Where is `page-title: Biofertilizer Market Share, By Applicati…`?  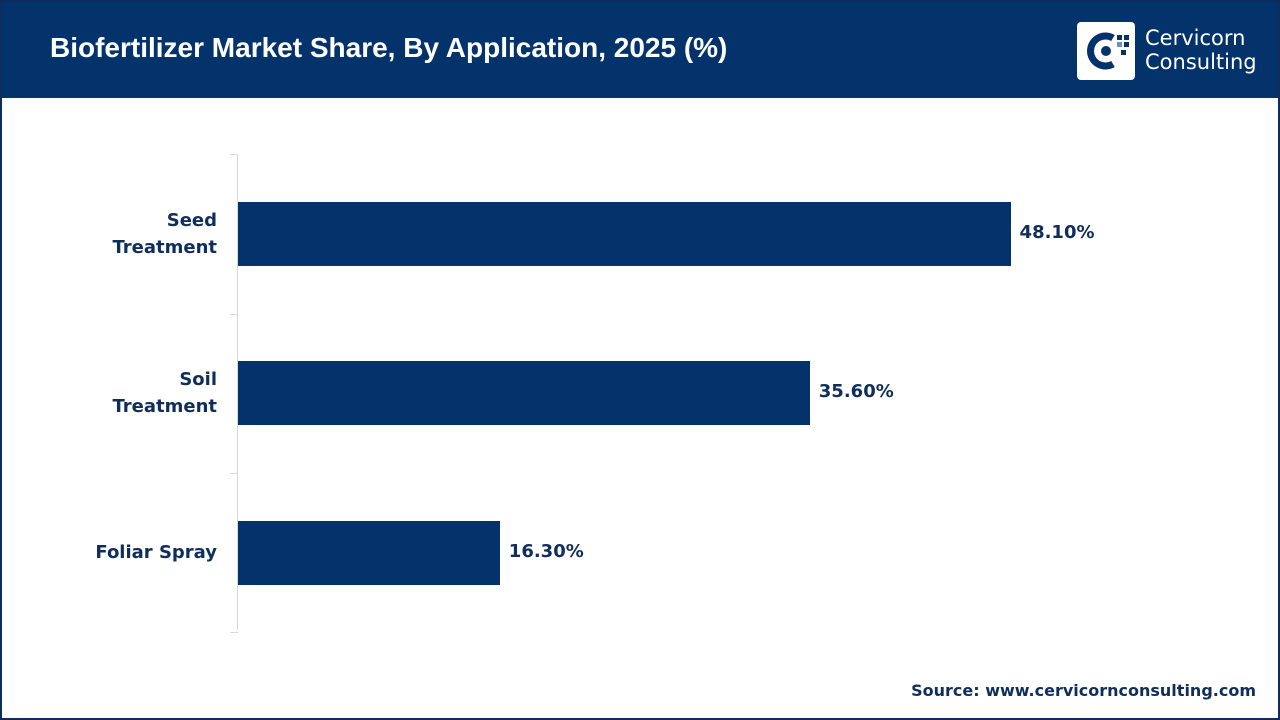 page-title: Biofertilizer Market Share, By Applicati… is located at coordinates (389, 47).